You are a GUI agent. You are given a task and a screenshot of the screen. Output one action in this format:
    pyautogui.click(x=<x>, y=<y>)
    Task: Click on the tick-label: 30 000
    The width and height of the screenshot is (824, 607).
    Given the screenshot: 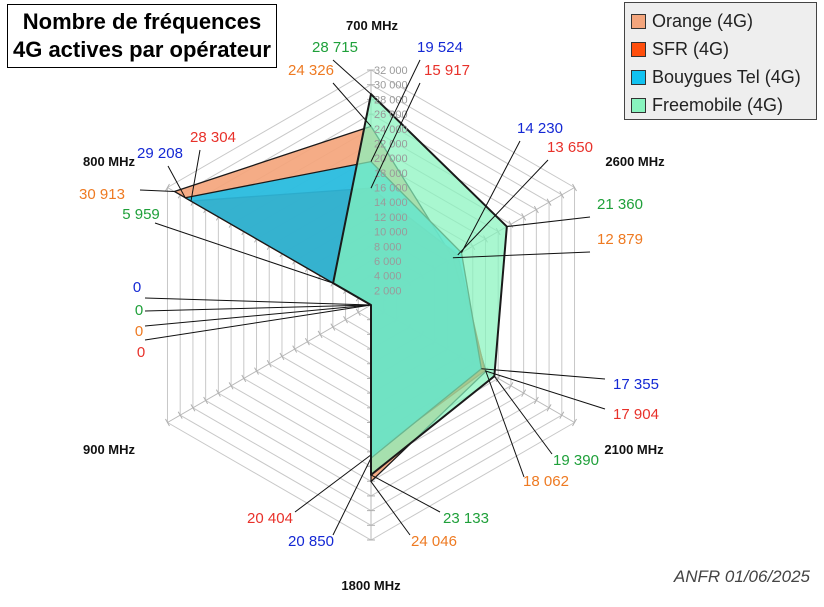 What is the action you would take?
    pyautogui.click(x=391, y=86)
    